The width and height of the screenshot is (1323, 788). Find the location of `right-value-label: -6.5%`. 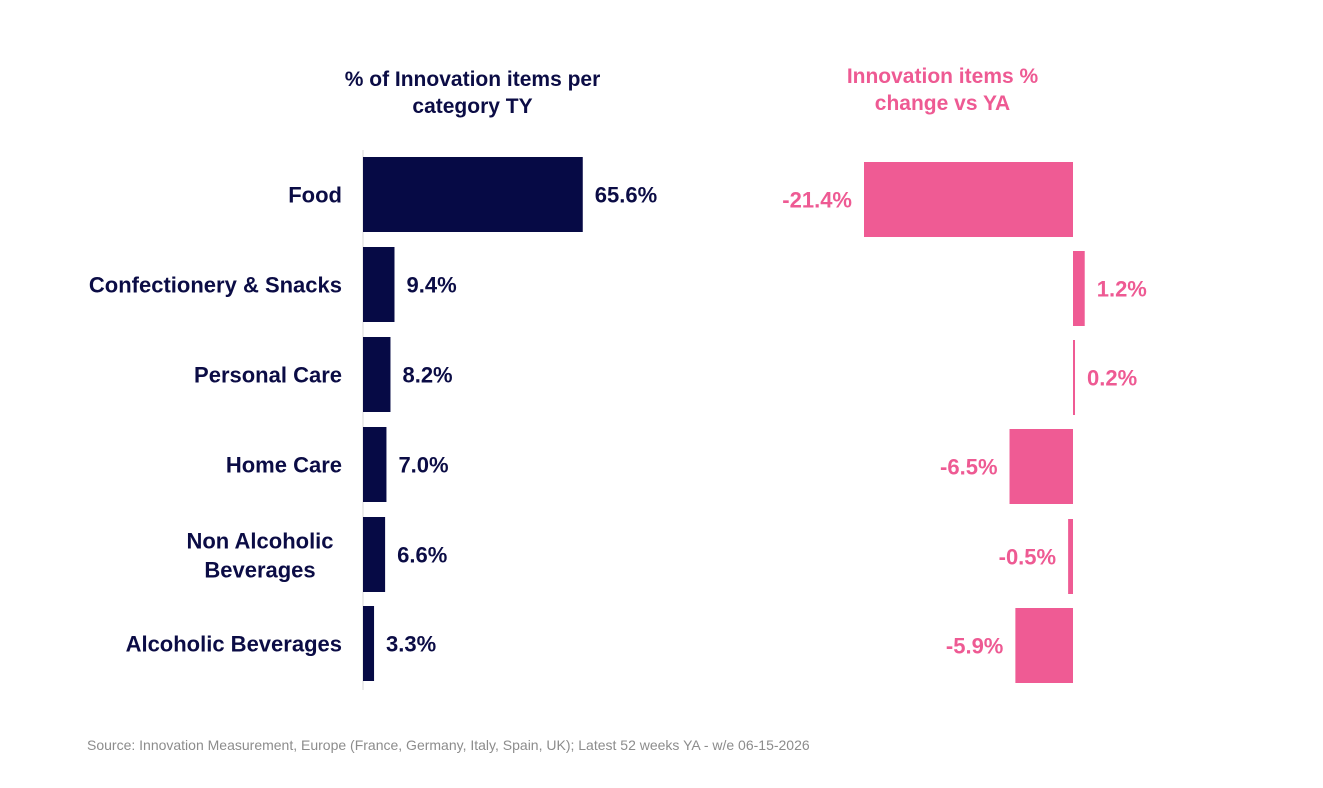

right-value-label: -6.5% is located at coordinates (968, 467).